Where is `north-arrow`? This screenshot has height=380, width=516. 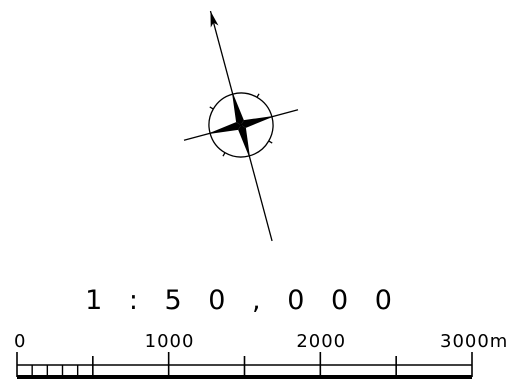 north-arrow is located at coordinates (241, 126).